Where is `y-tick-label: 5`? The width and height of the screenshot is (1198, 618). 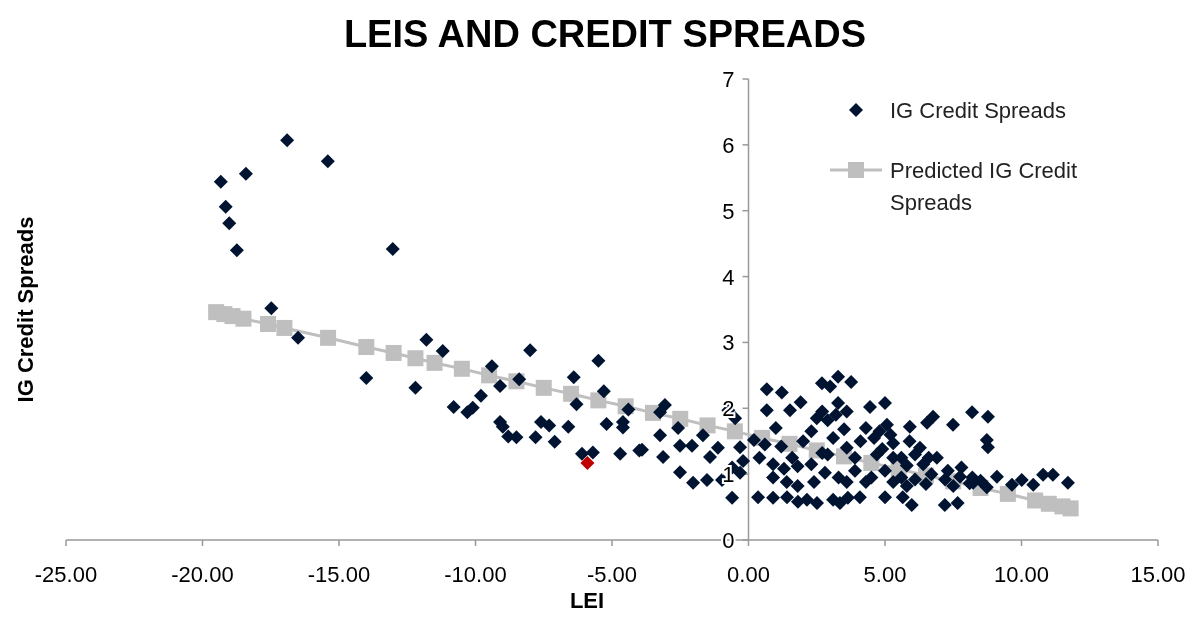 y-tick-label: 5 is located at coordinates (728, 211).